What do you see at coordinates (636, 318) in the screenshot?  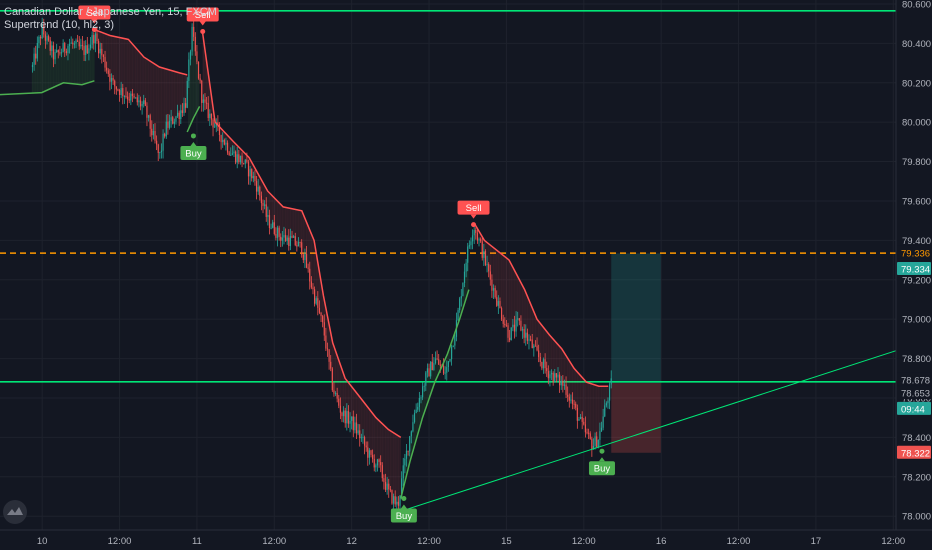 I see `target-zone` at bounding box center [636, 318].